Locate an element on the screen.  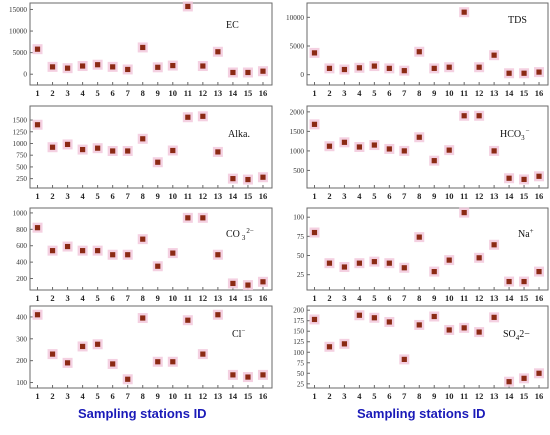
cl-x-tick-label: 15 is located at coordinates (248, 396).